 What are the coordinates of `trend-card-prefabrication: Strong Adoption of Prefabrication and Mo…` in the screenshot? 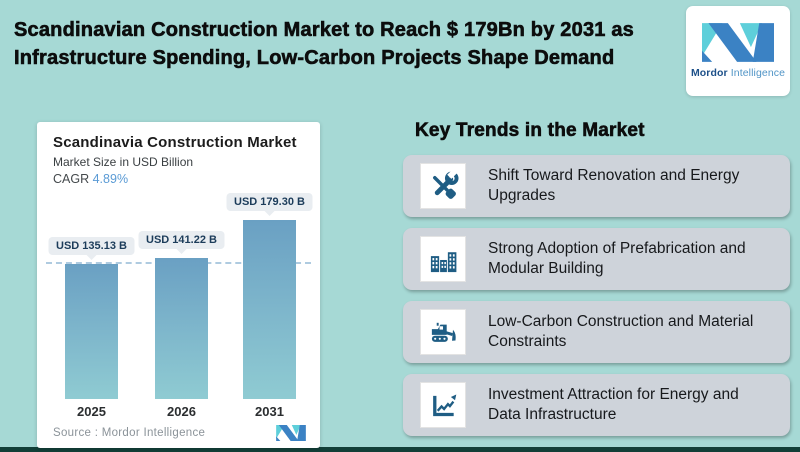 It's located at (596, 259).